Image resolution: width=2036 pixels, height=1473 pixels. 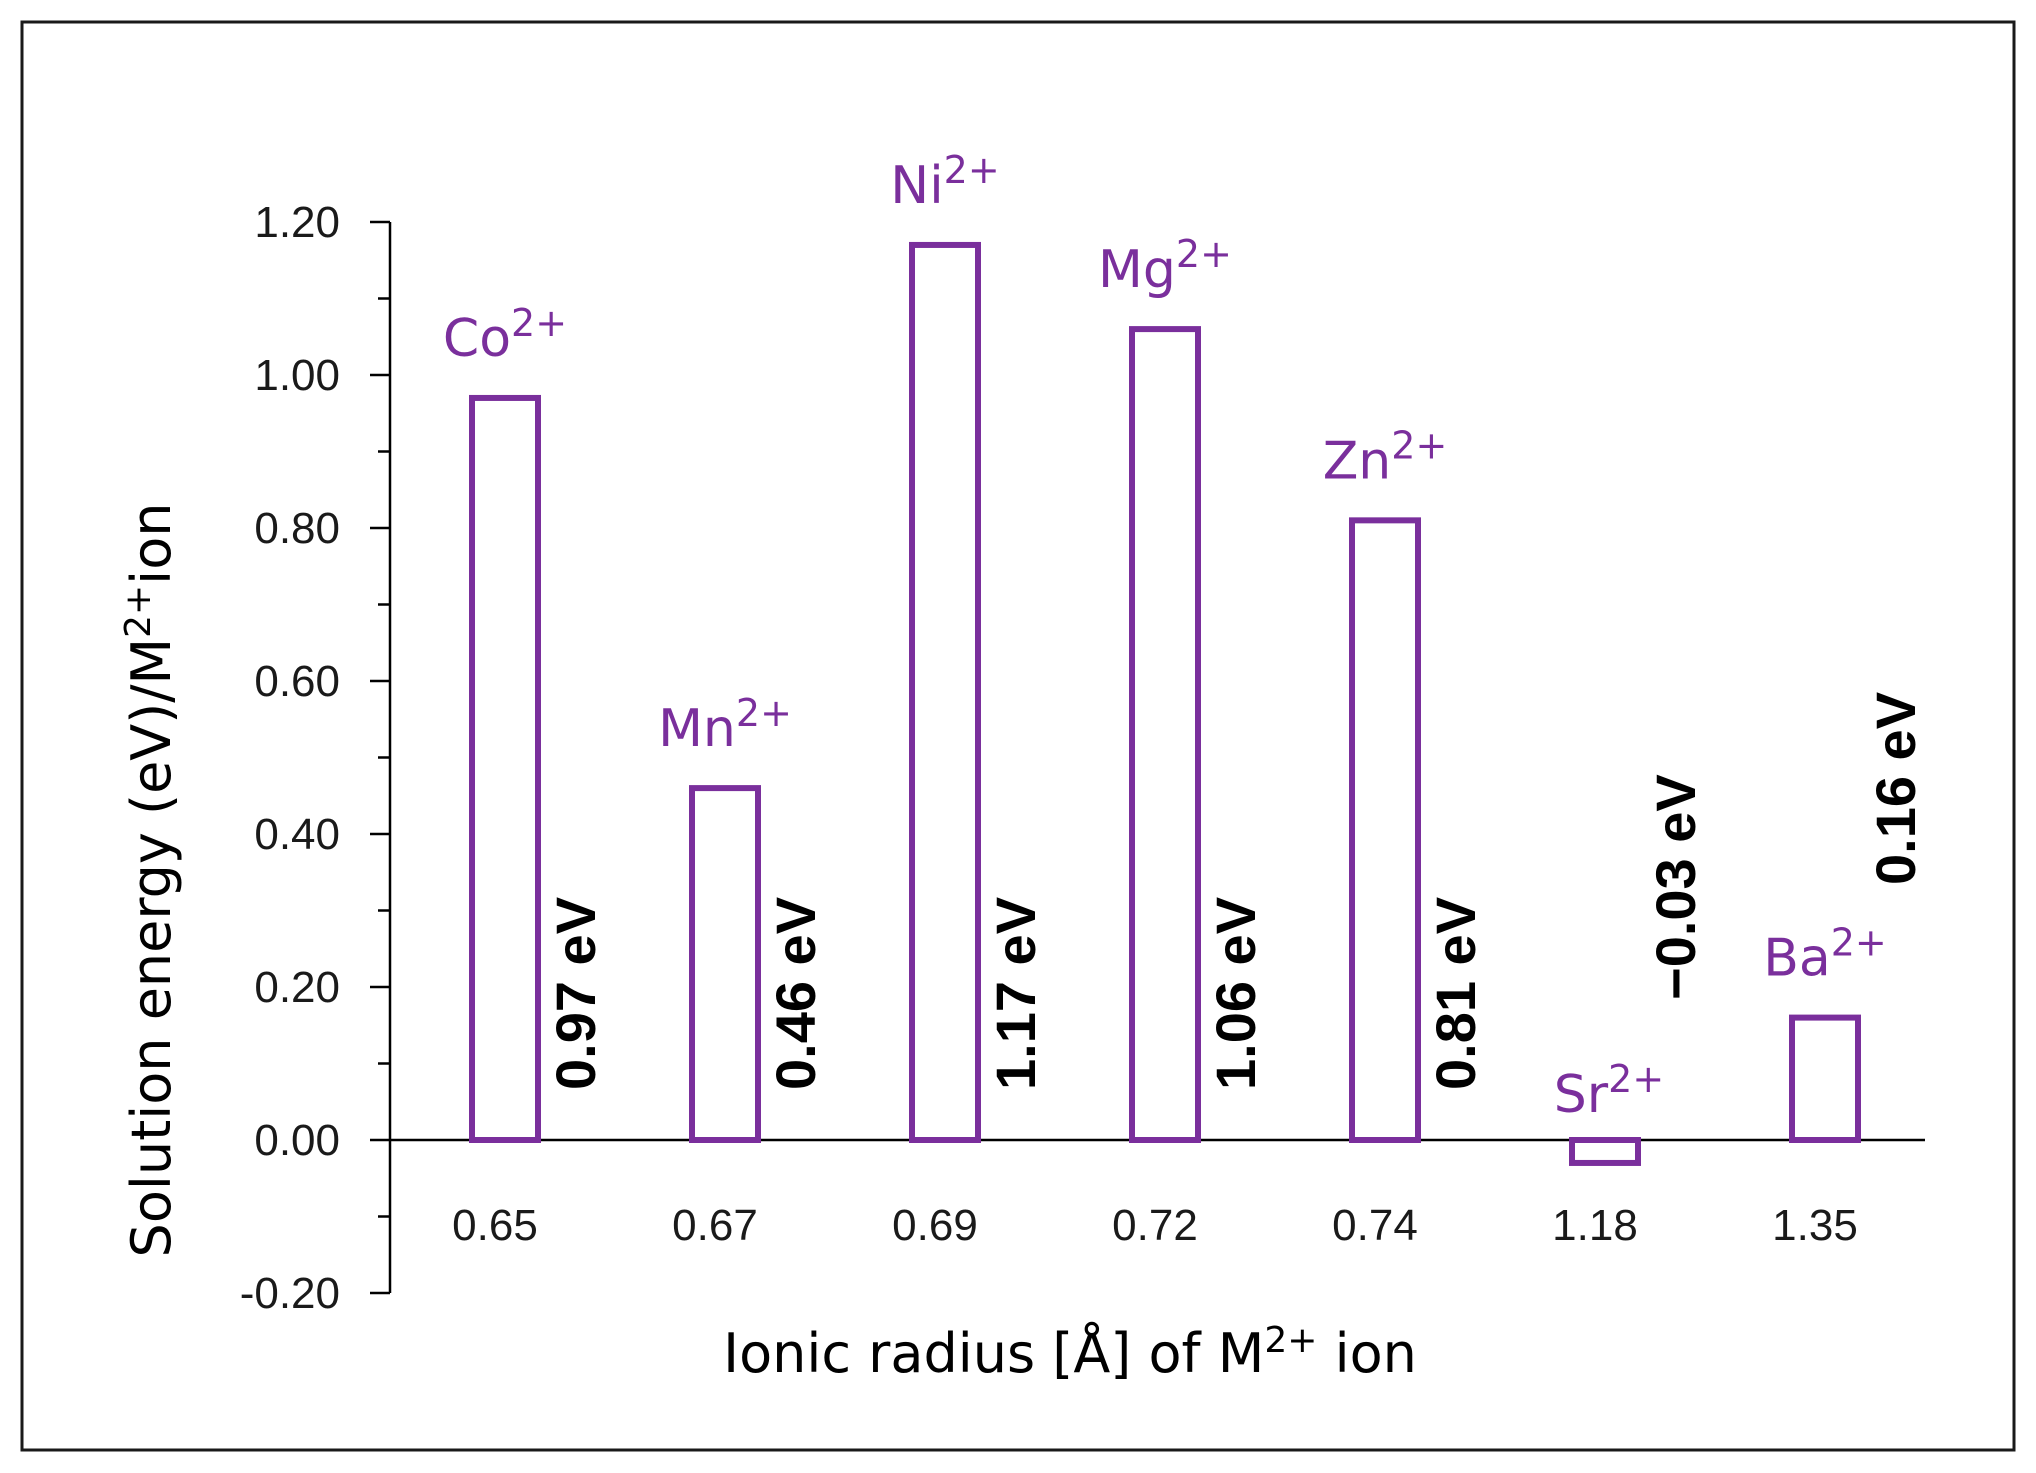 What do you see at coordinates (1609, 1091) in the screenshot?
I see `ion-label: Sr2+` at bounding box center [1609, 1091].